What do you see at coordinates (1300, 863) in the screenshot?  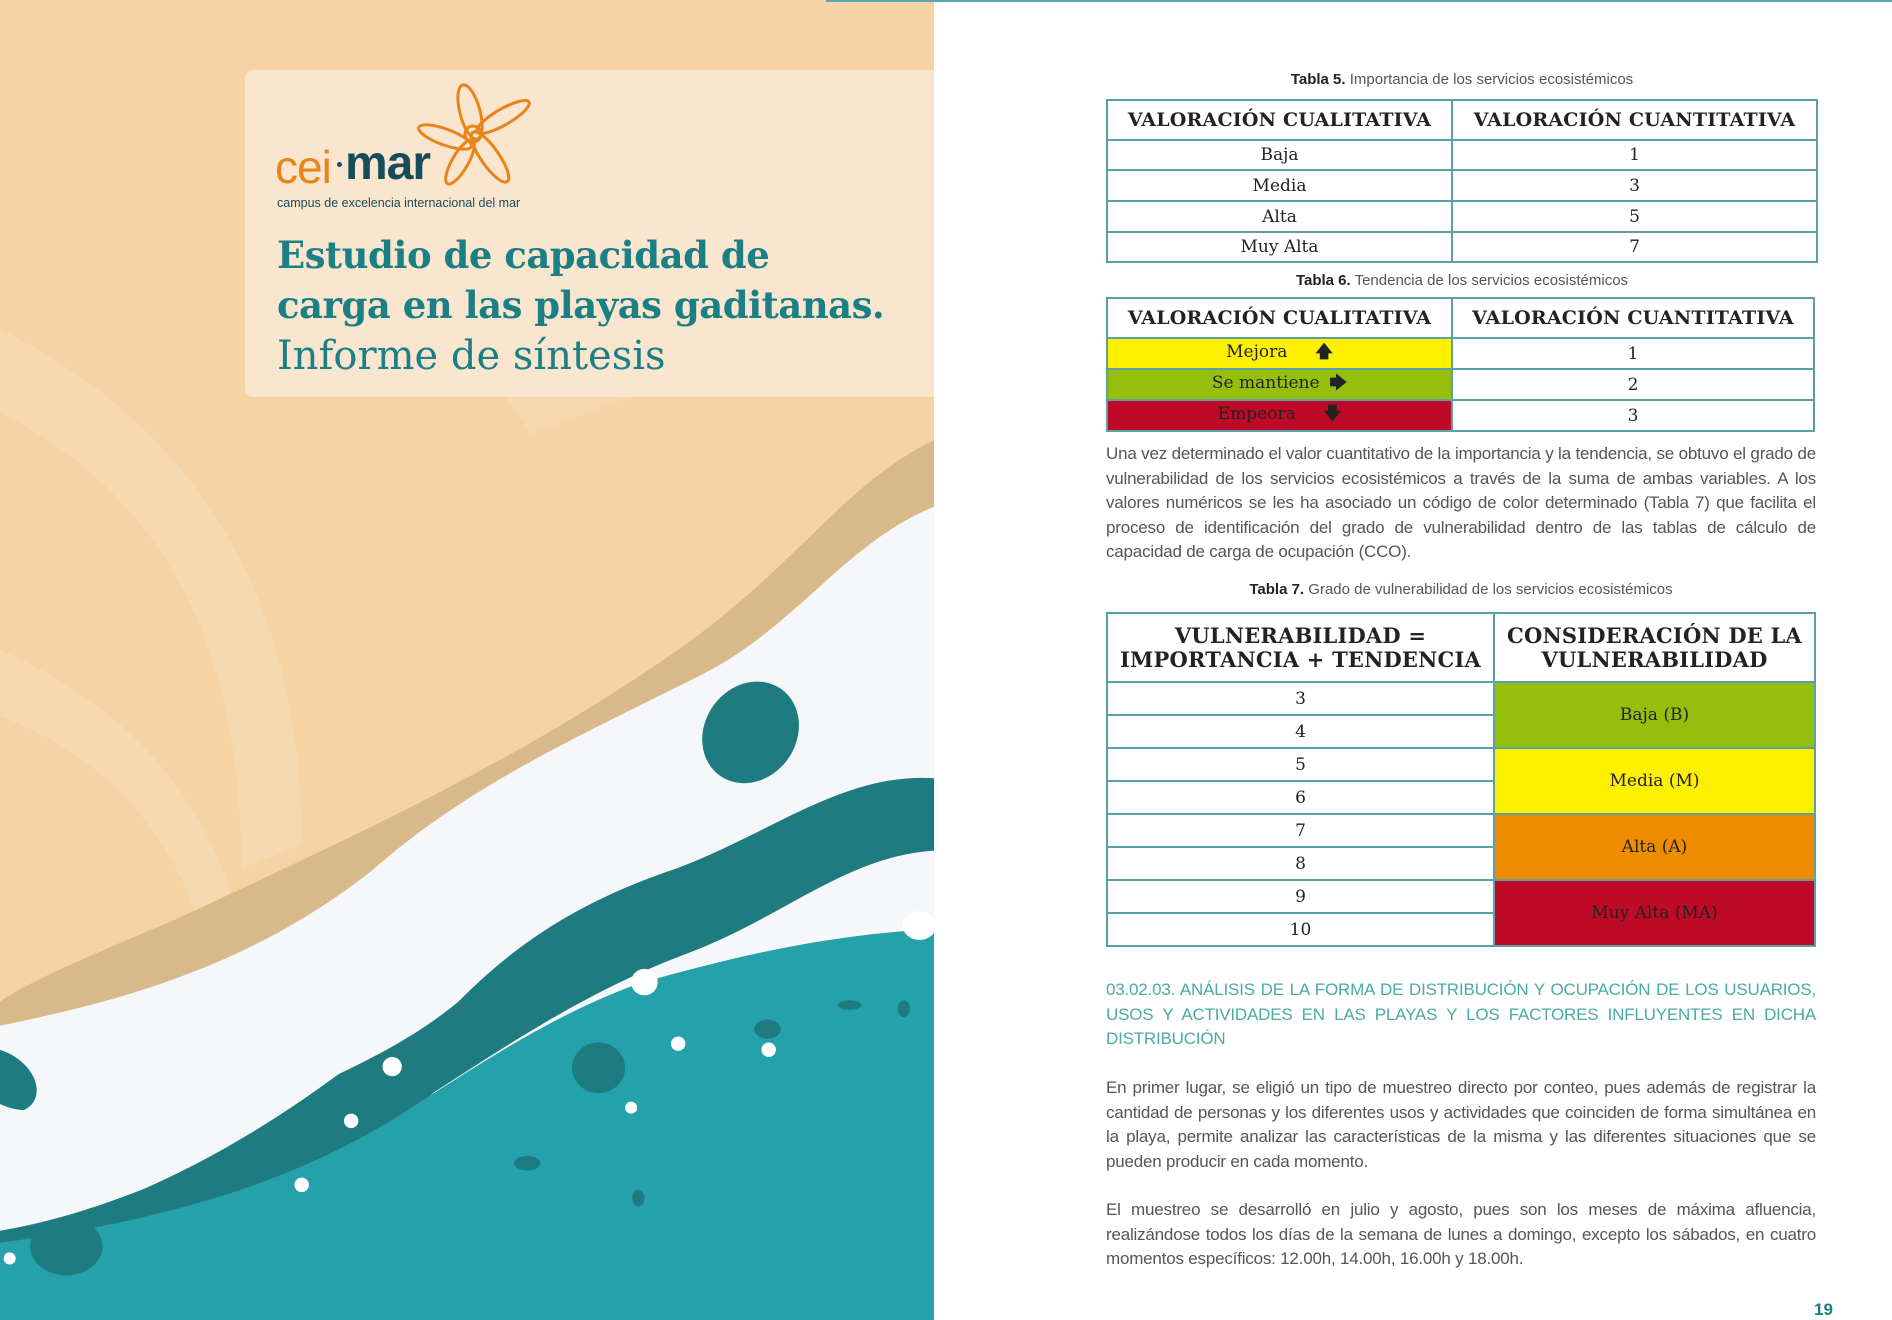 I see `cell: 8` at bounding box center [1300, 863].